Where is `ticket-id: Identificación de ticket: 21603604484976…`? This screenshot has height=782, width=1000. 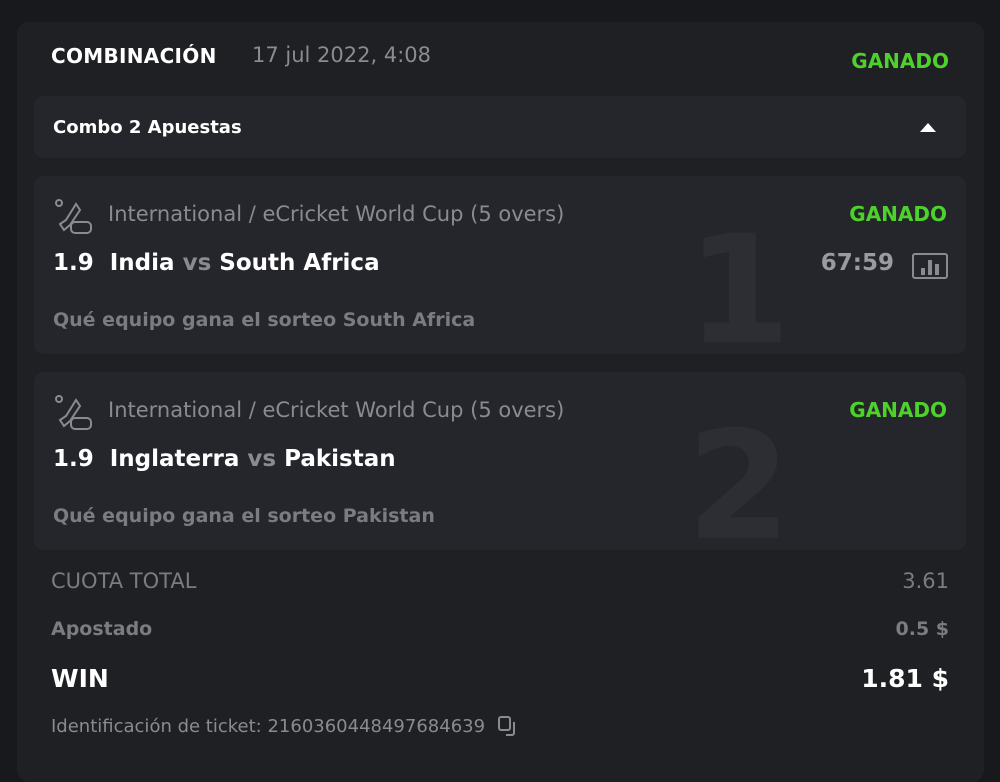 ticket-id: Identificación de ticket: 21603604484976… is located at coordinates (268, 726).